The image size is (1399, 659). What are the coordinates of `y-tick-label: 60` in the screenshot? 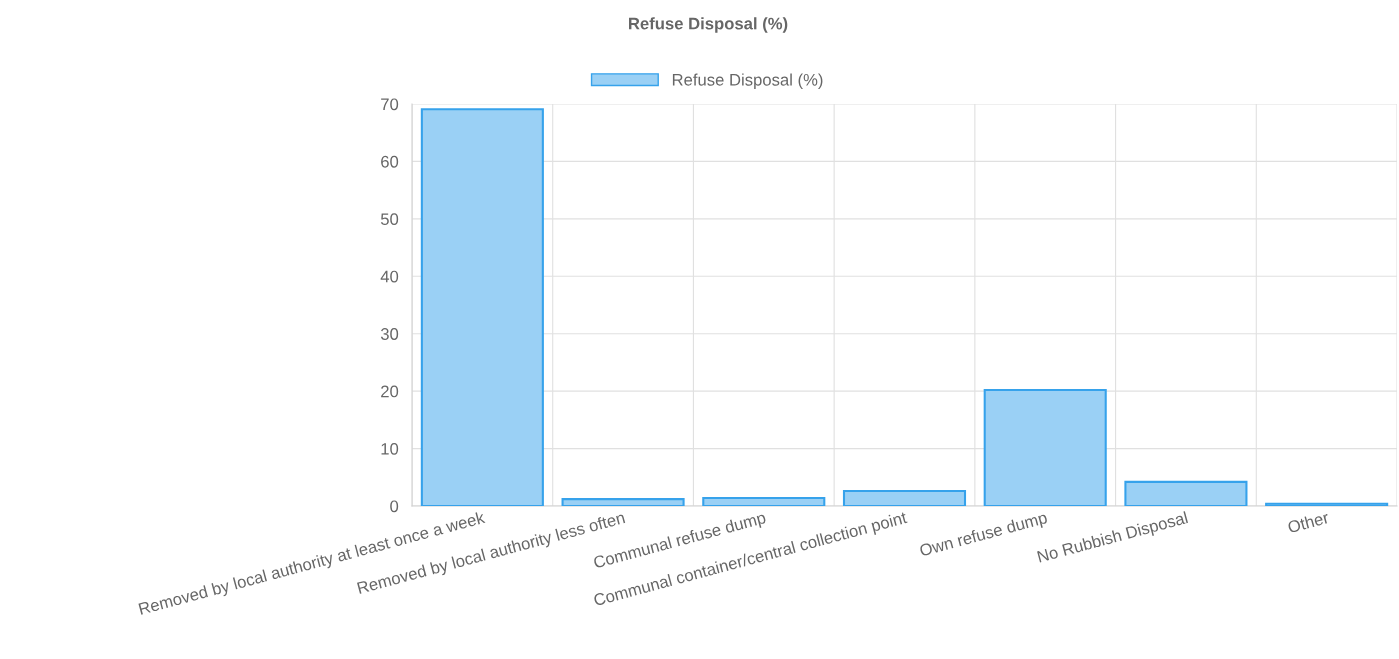 It's located at (390, 161).